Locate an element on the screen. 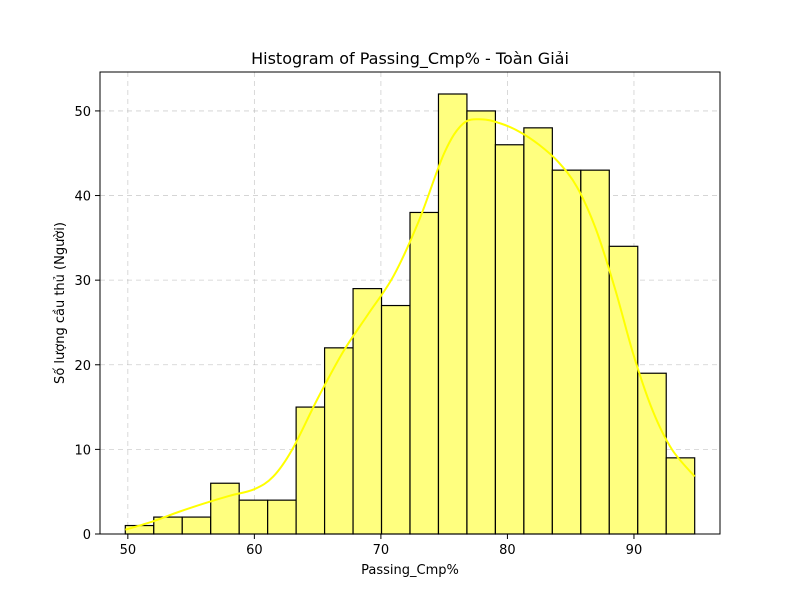 This screenshot has width=800, height=600. y-tick-label: 50 is located at coordinates (82, 112).